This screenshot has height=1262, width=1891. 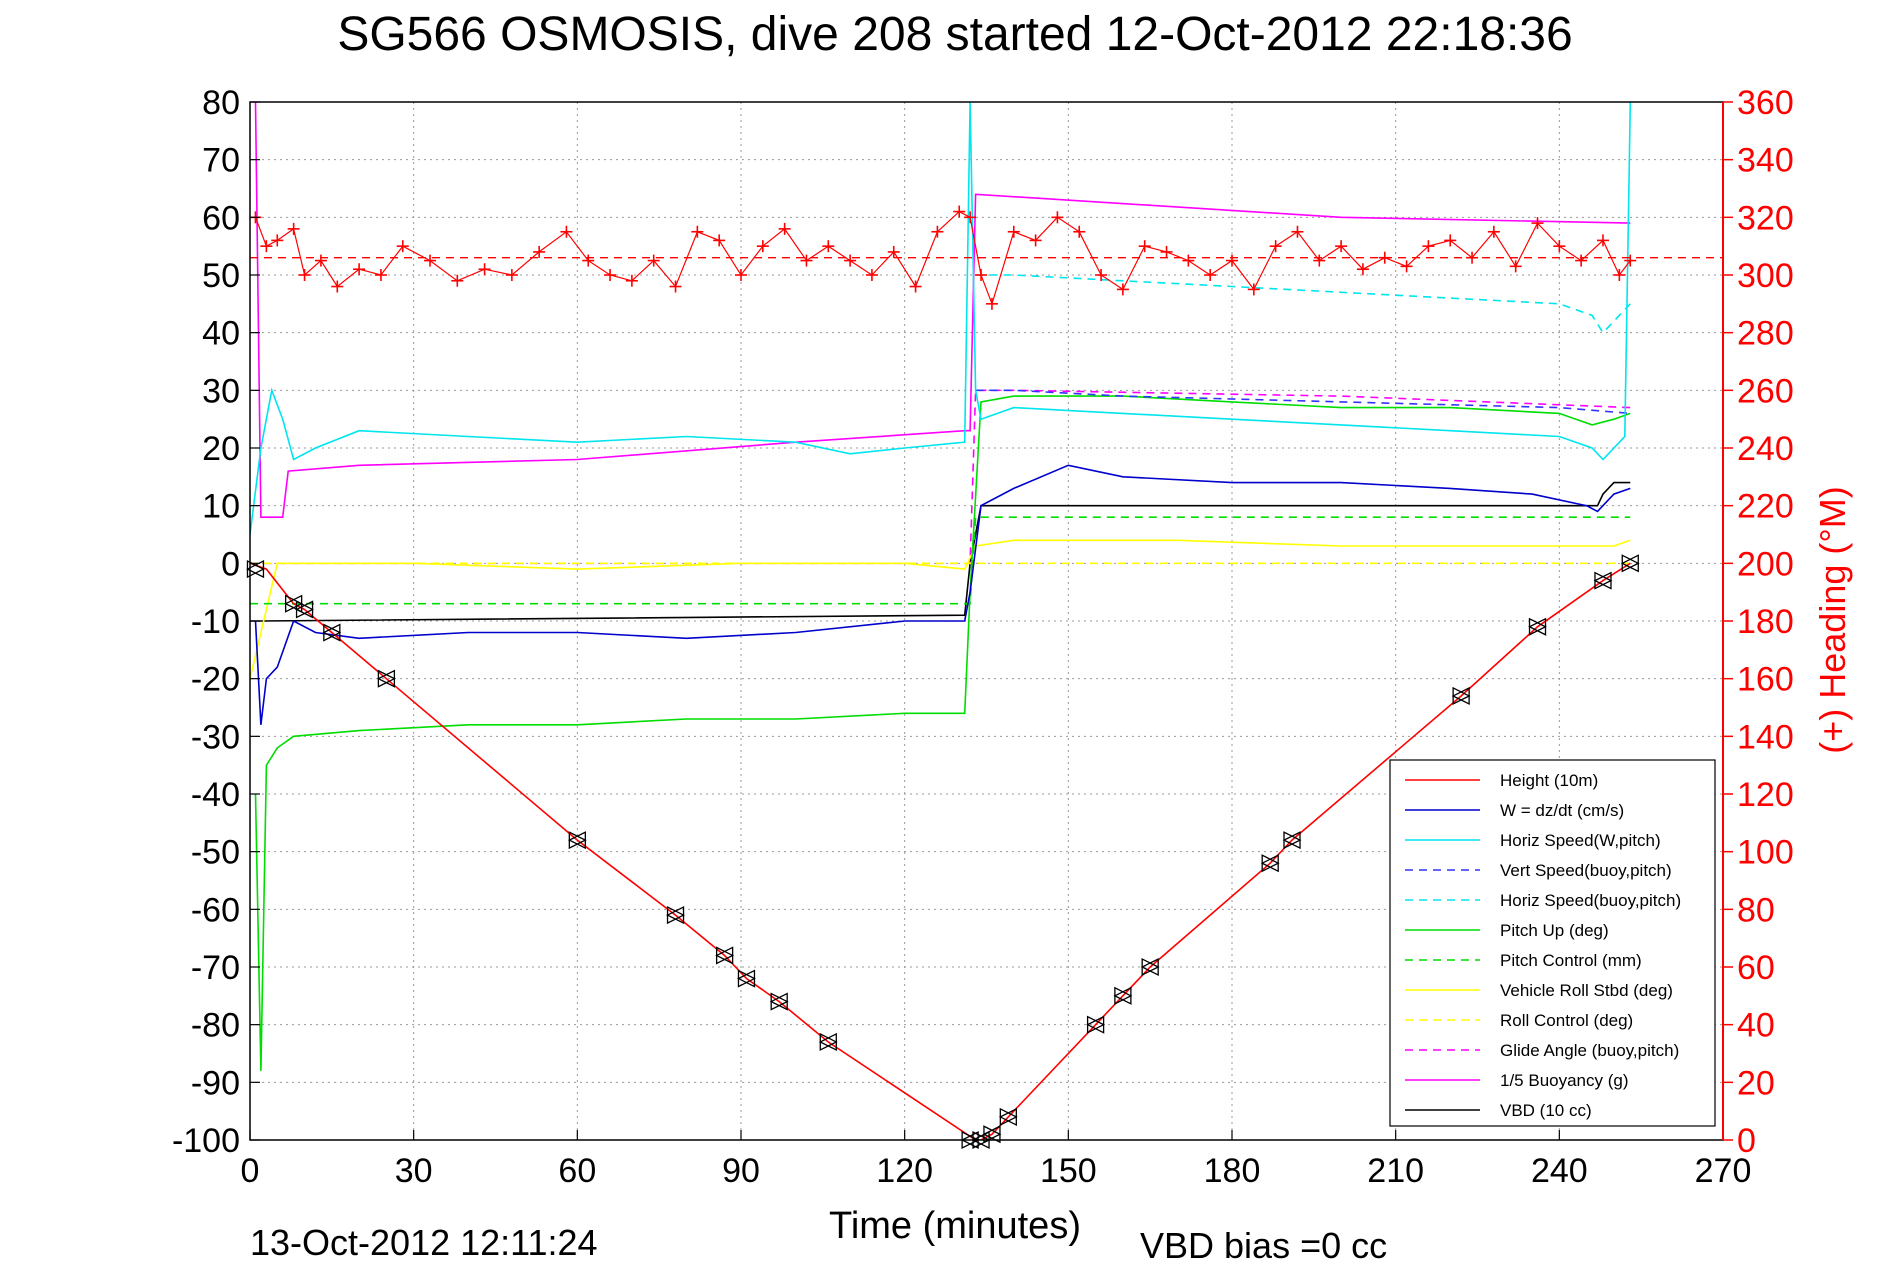 I want to click on legend-label: Vert Speed(buoy,pitch), so click(x=1586, y=870).